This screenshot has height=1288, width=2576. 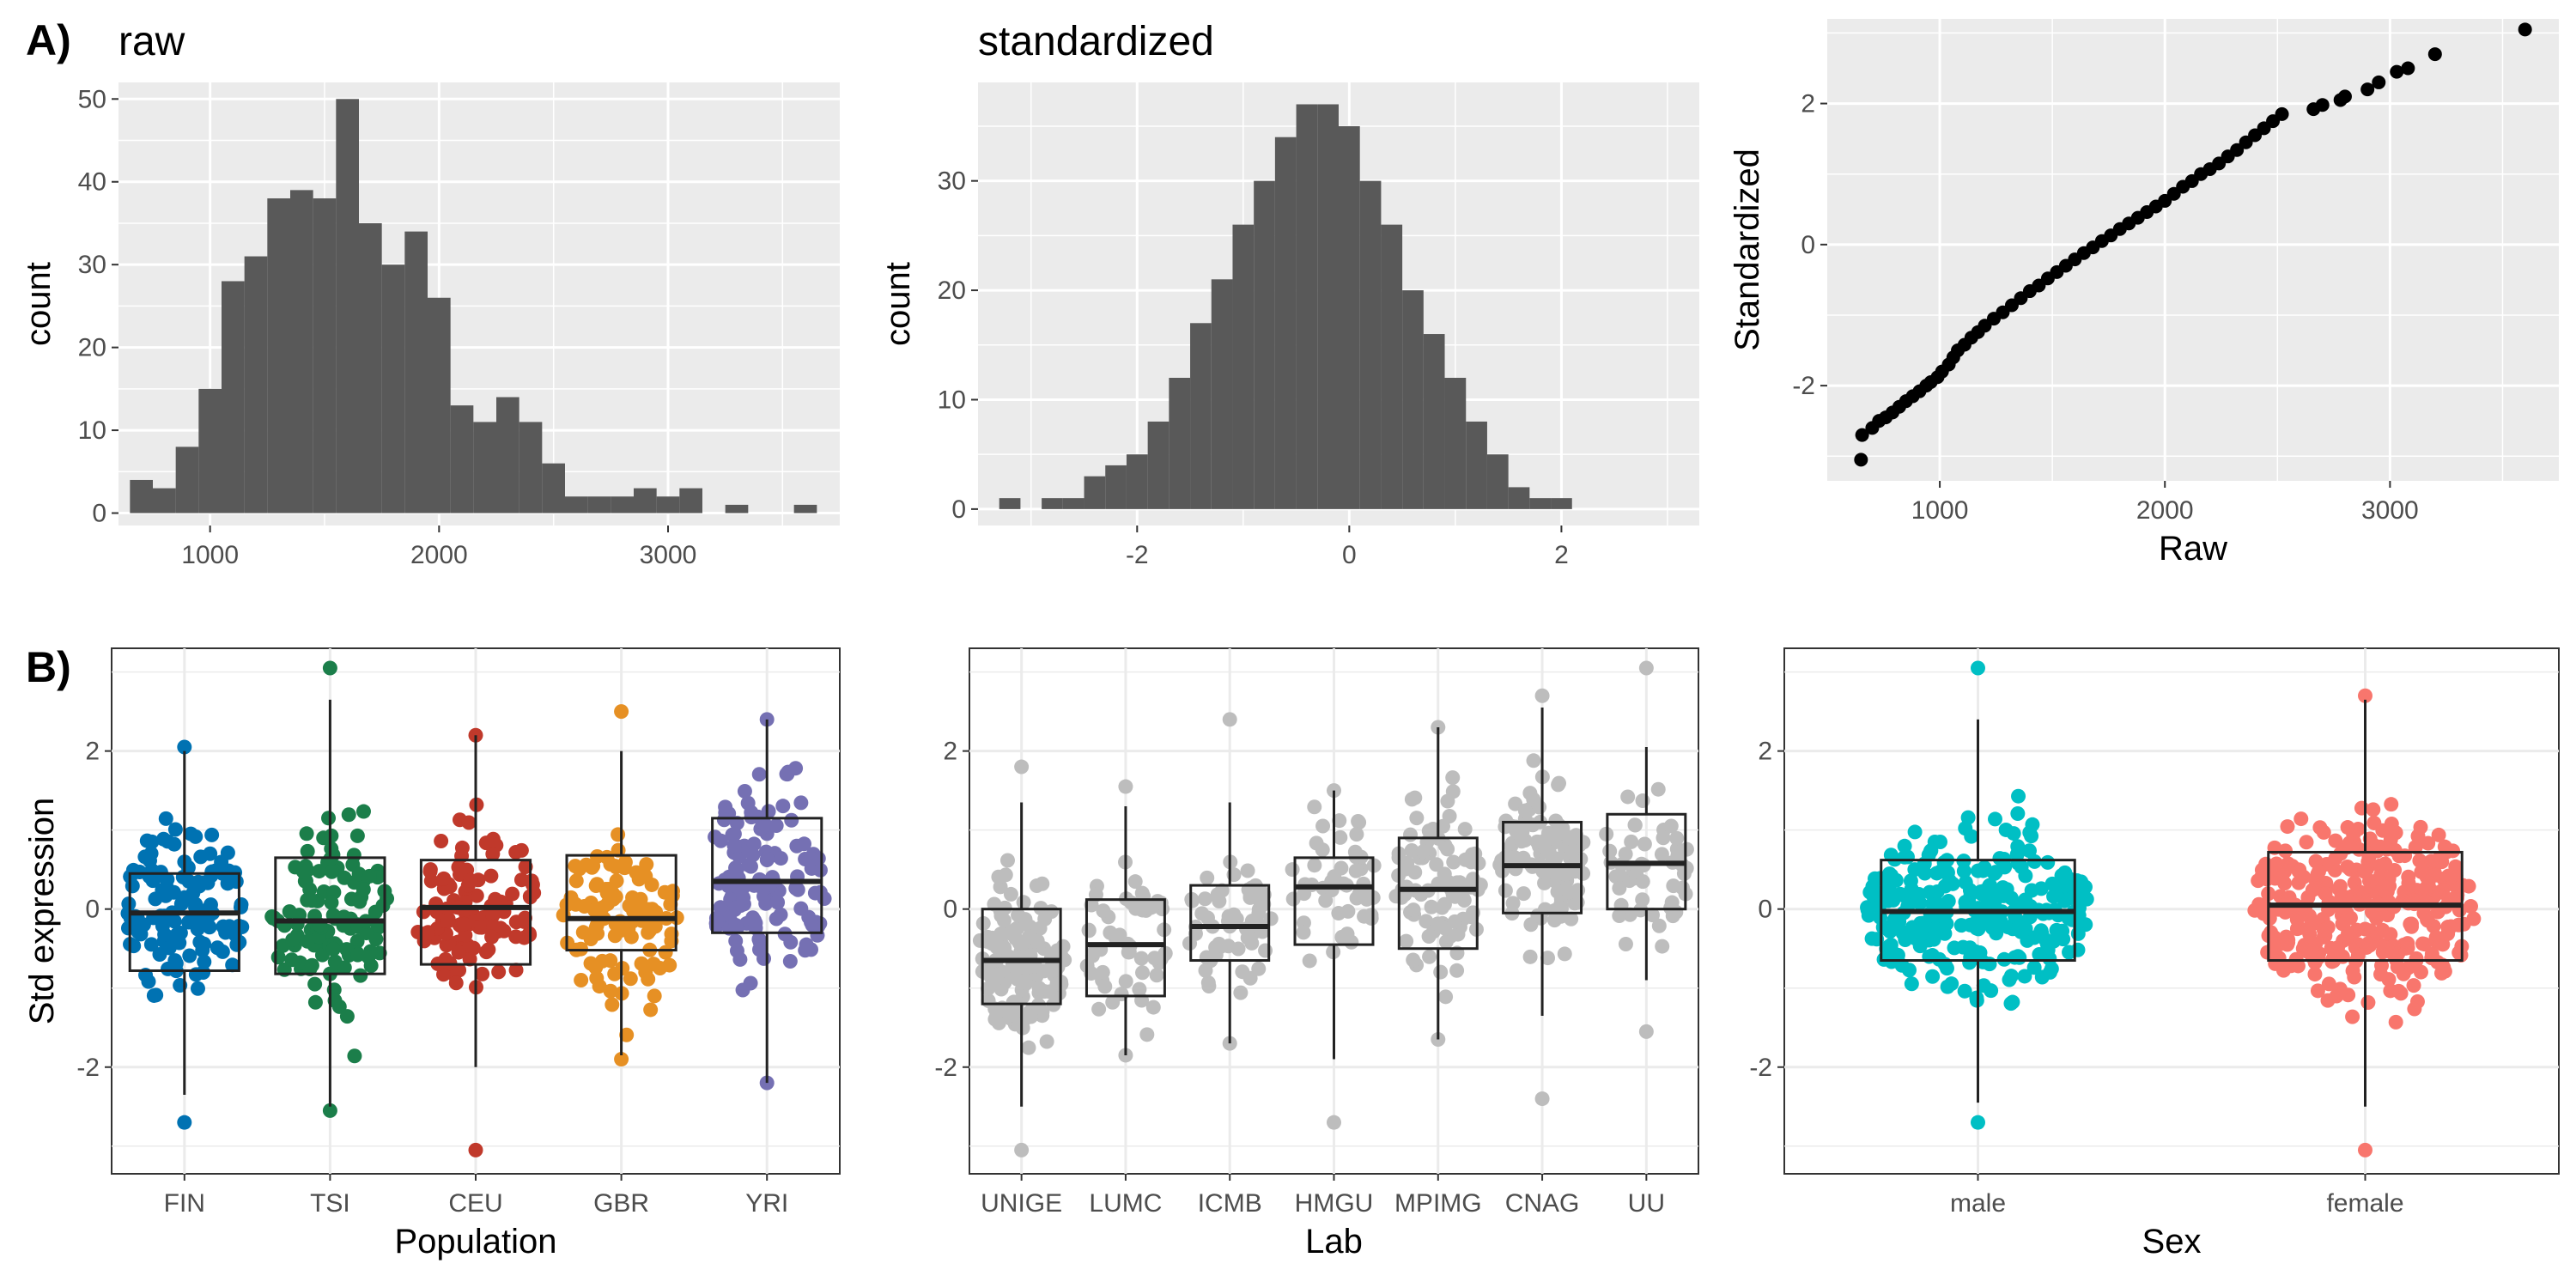 What do you see at coordinates (1940, 510) in the screenshot?
I see `chart-3-x-tick-label: 1000` at bounding box center [1940, 510].